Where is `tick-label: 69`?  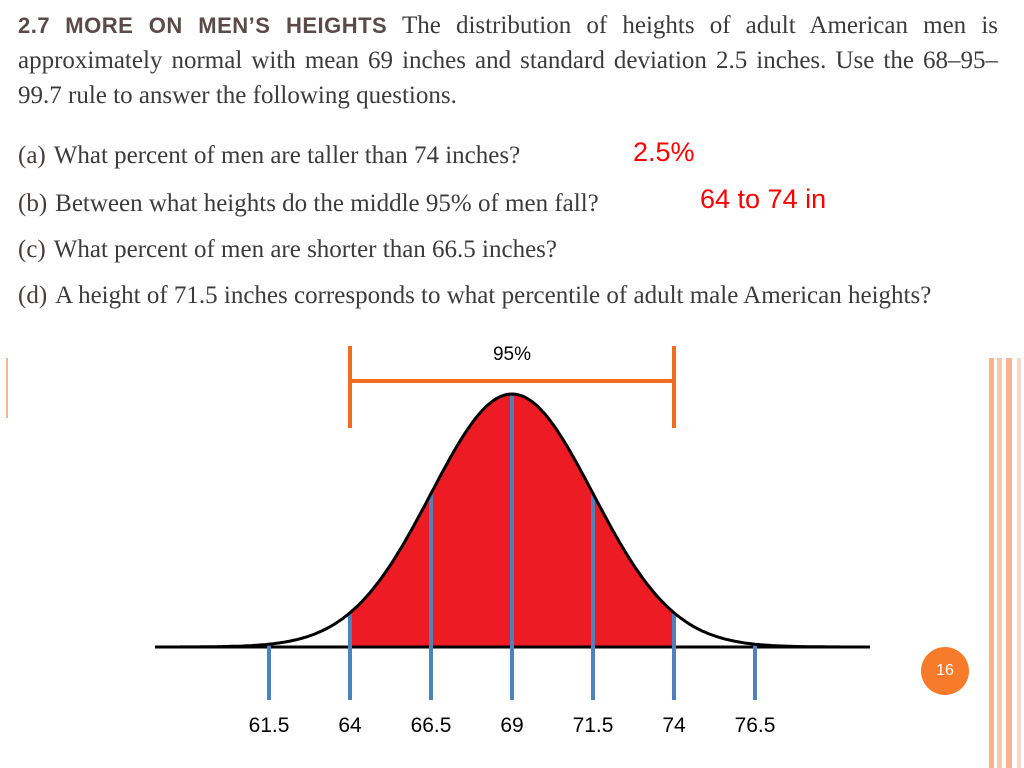
tick-label: 69 is located at coordinates (511, 725).